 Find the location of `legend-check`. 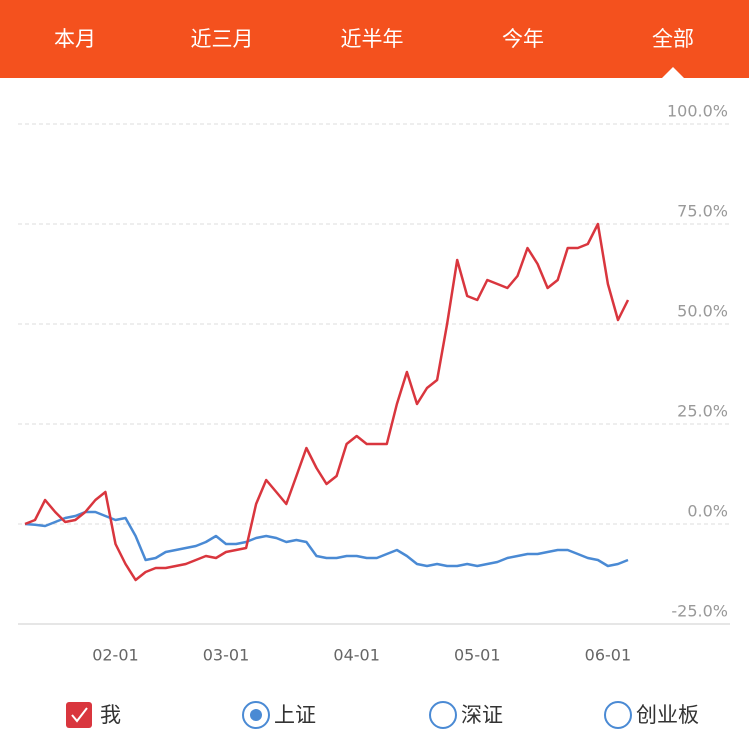

legend-check is located at coordinates (79, 715).